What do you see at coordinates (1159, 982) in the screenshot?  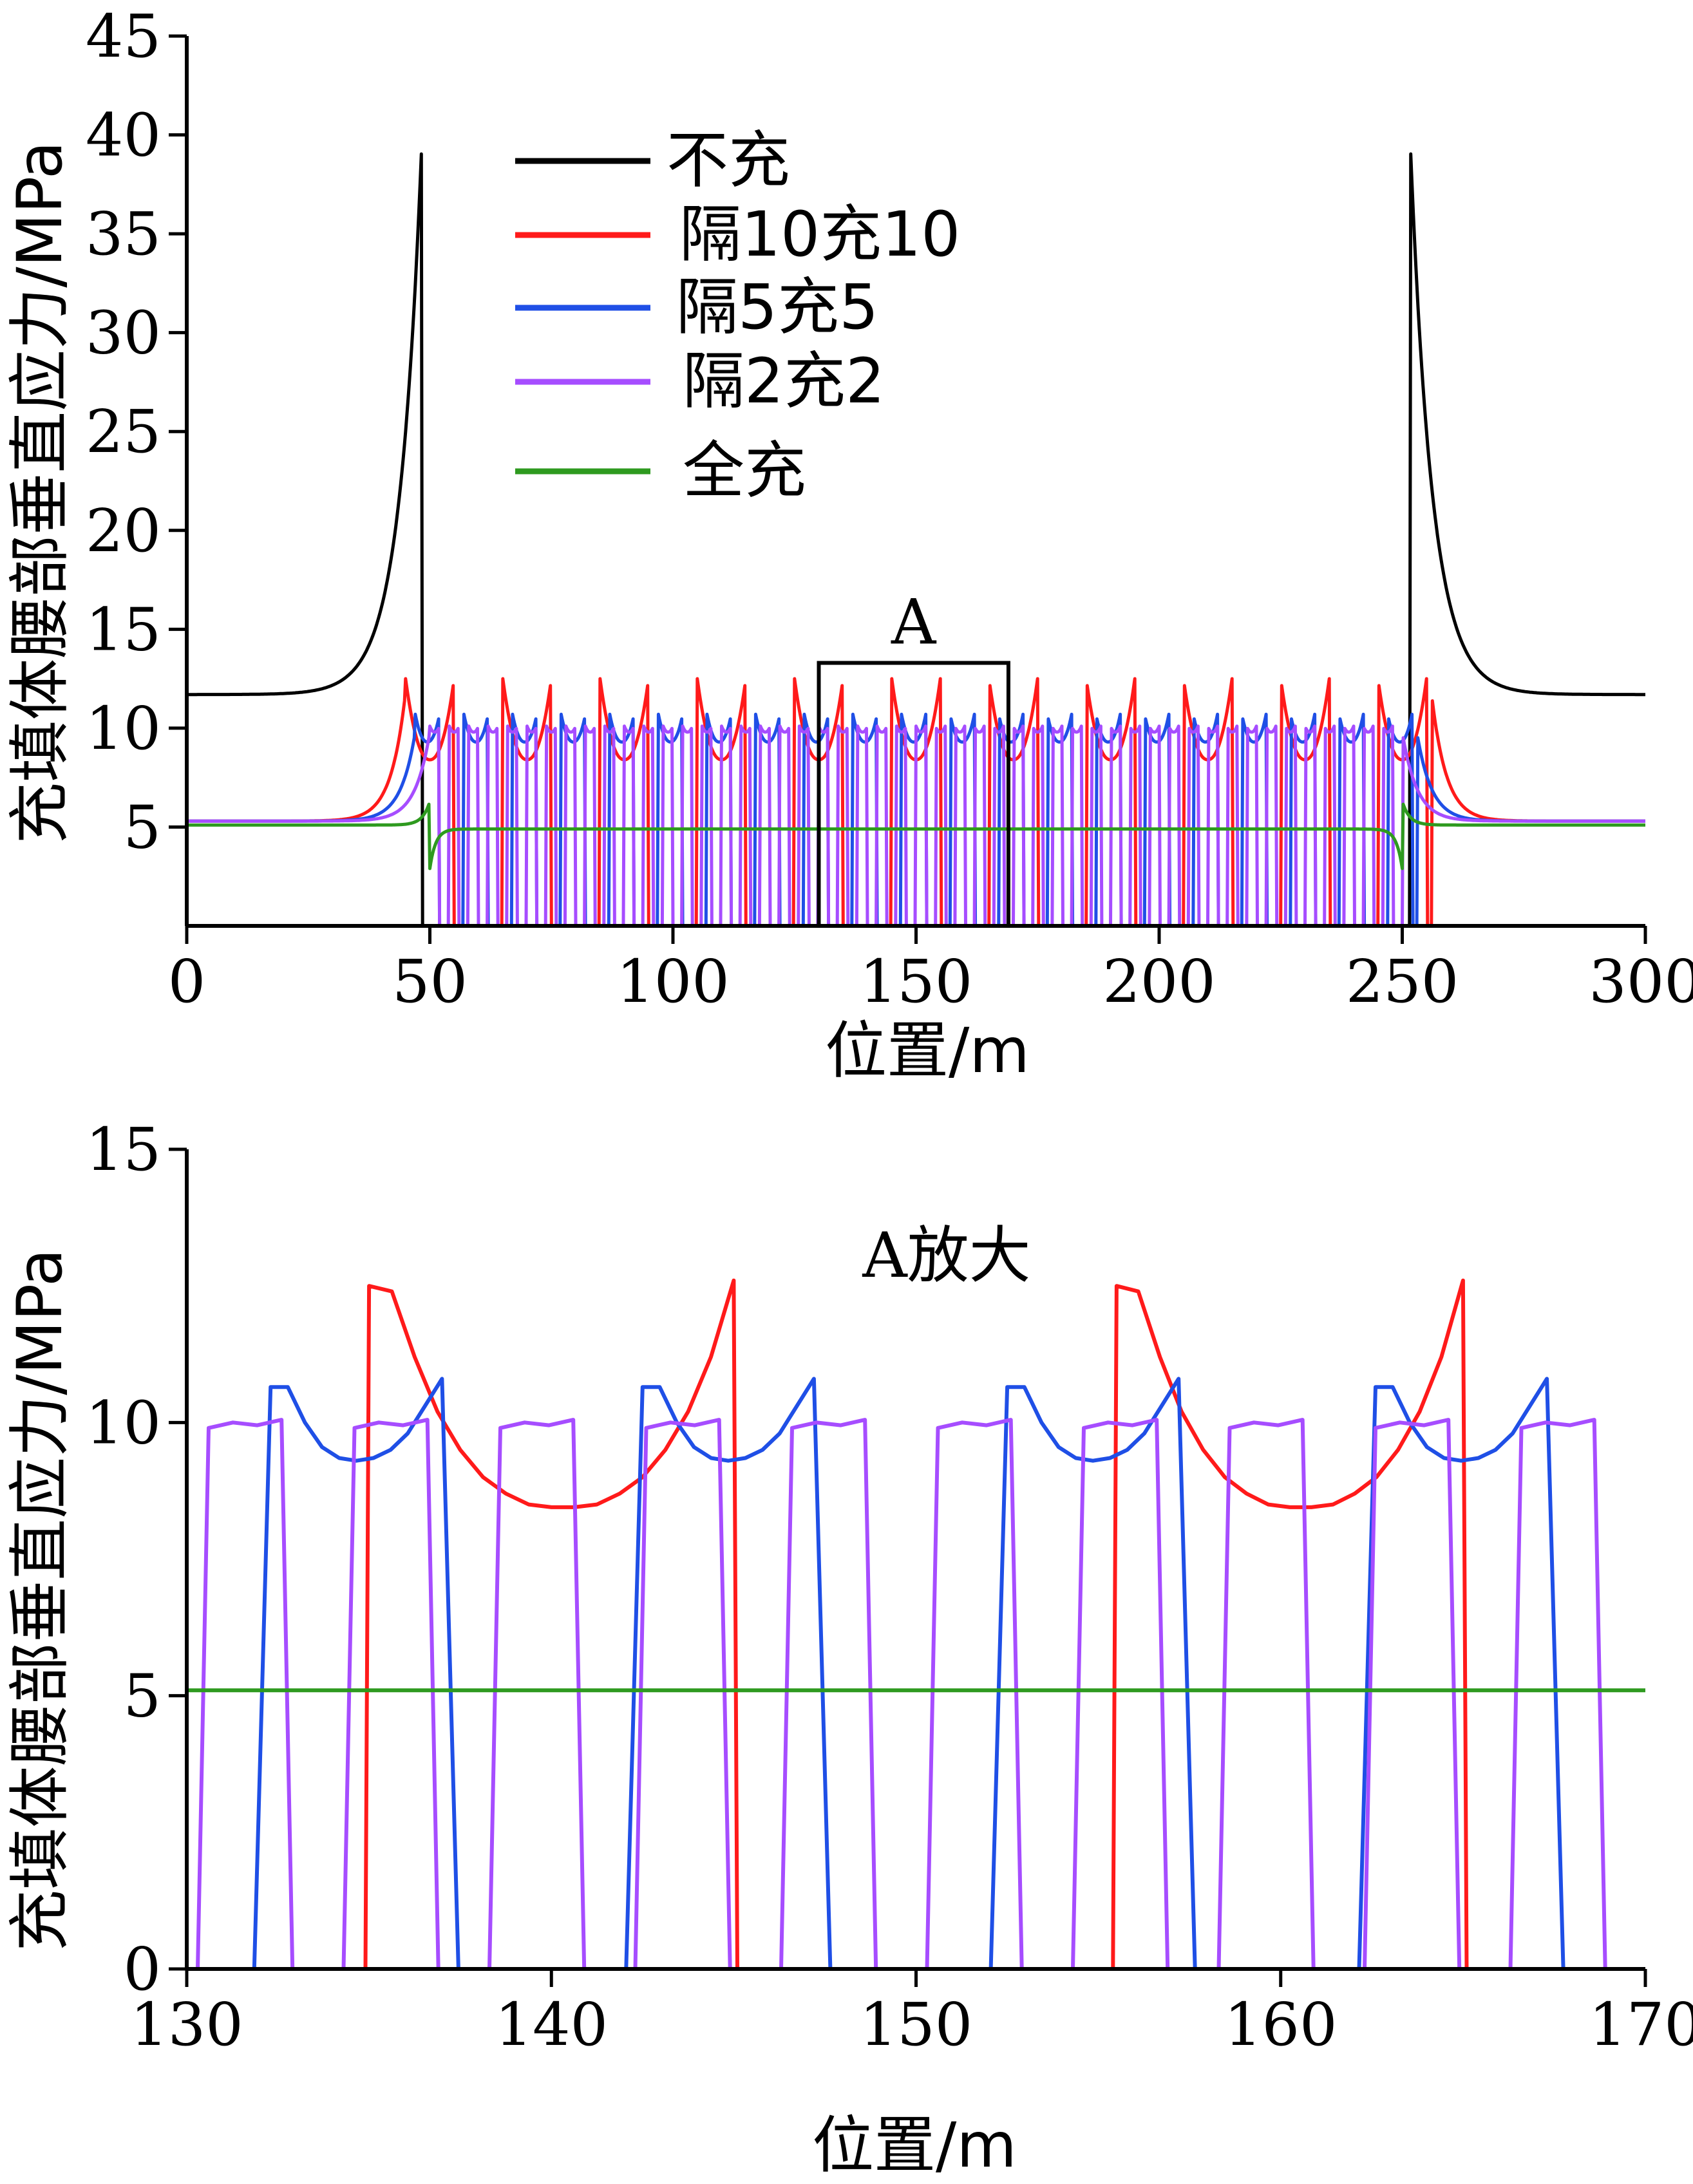 I see `x-tick-label: 200` at bounding box center [1159, 982].